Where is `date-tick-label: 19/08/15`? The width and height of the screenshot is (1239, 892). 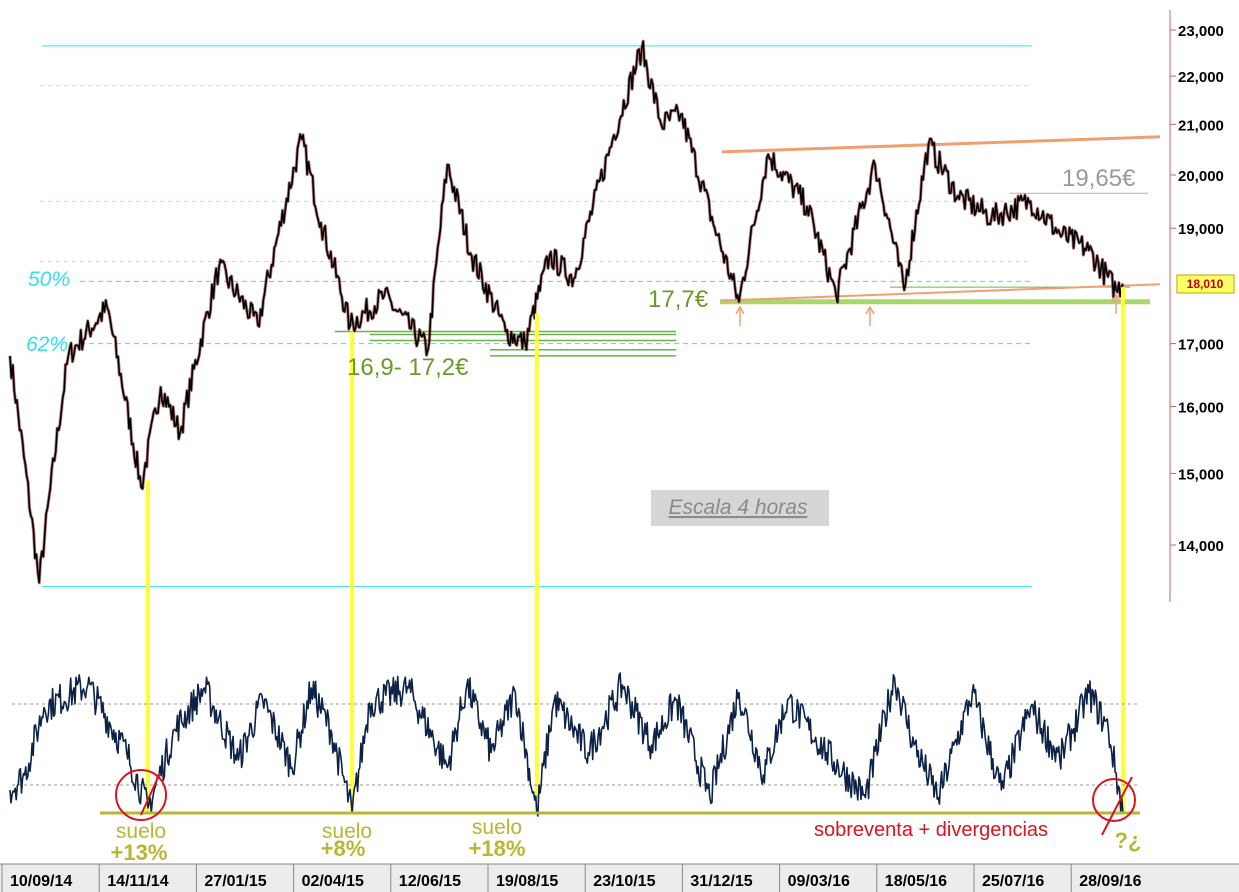
date-tick-label: 19/08/15 is located at coordinates (527, 881).